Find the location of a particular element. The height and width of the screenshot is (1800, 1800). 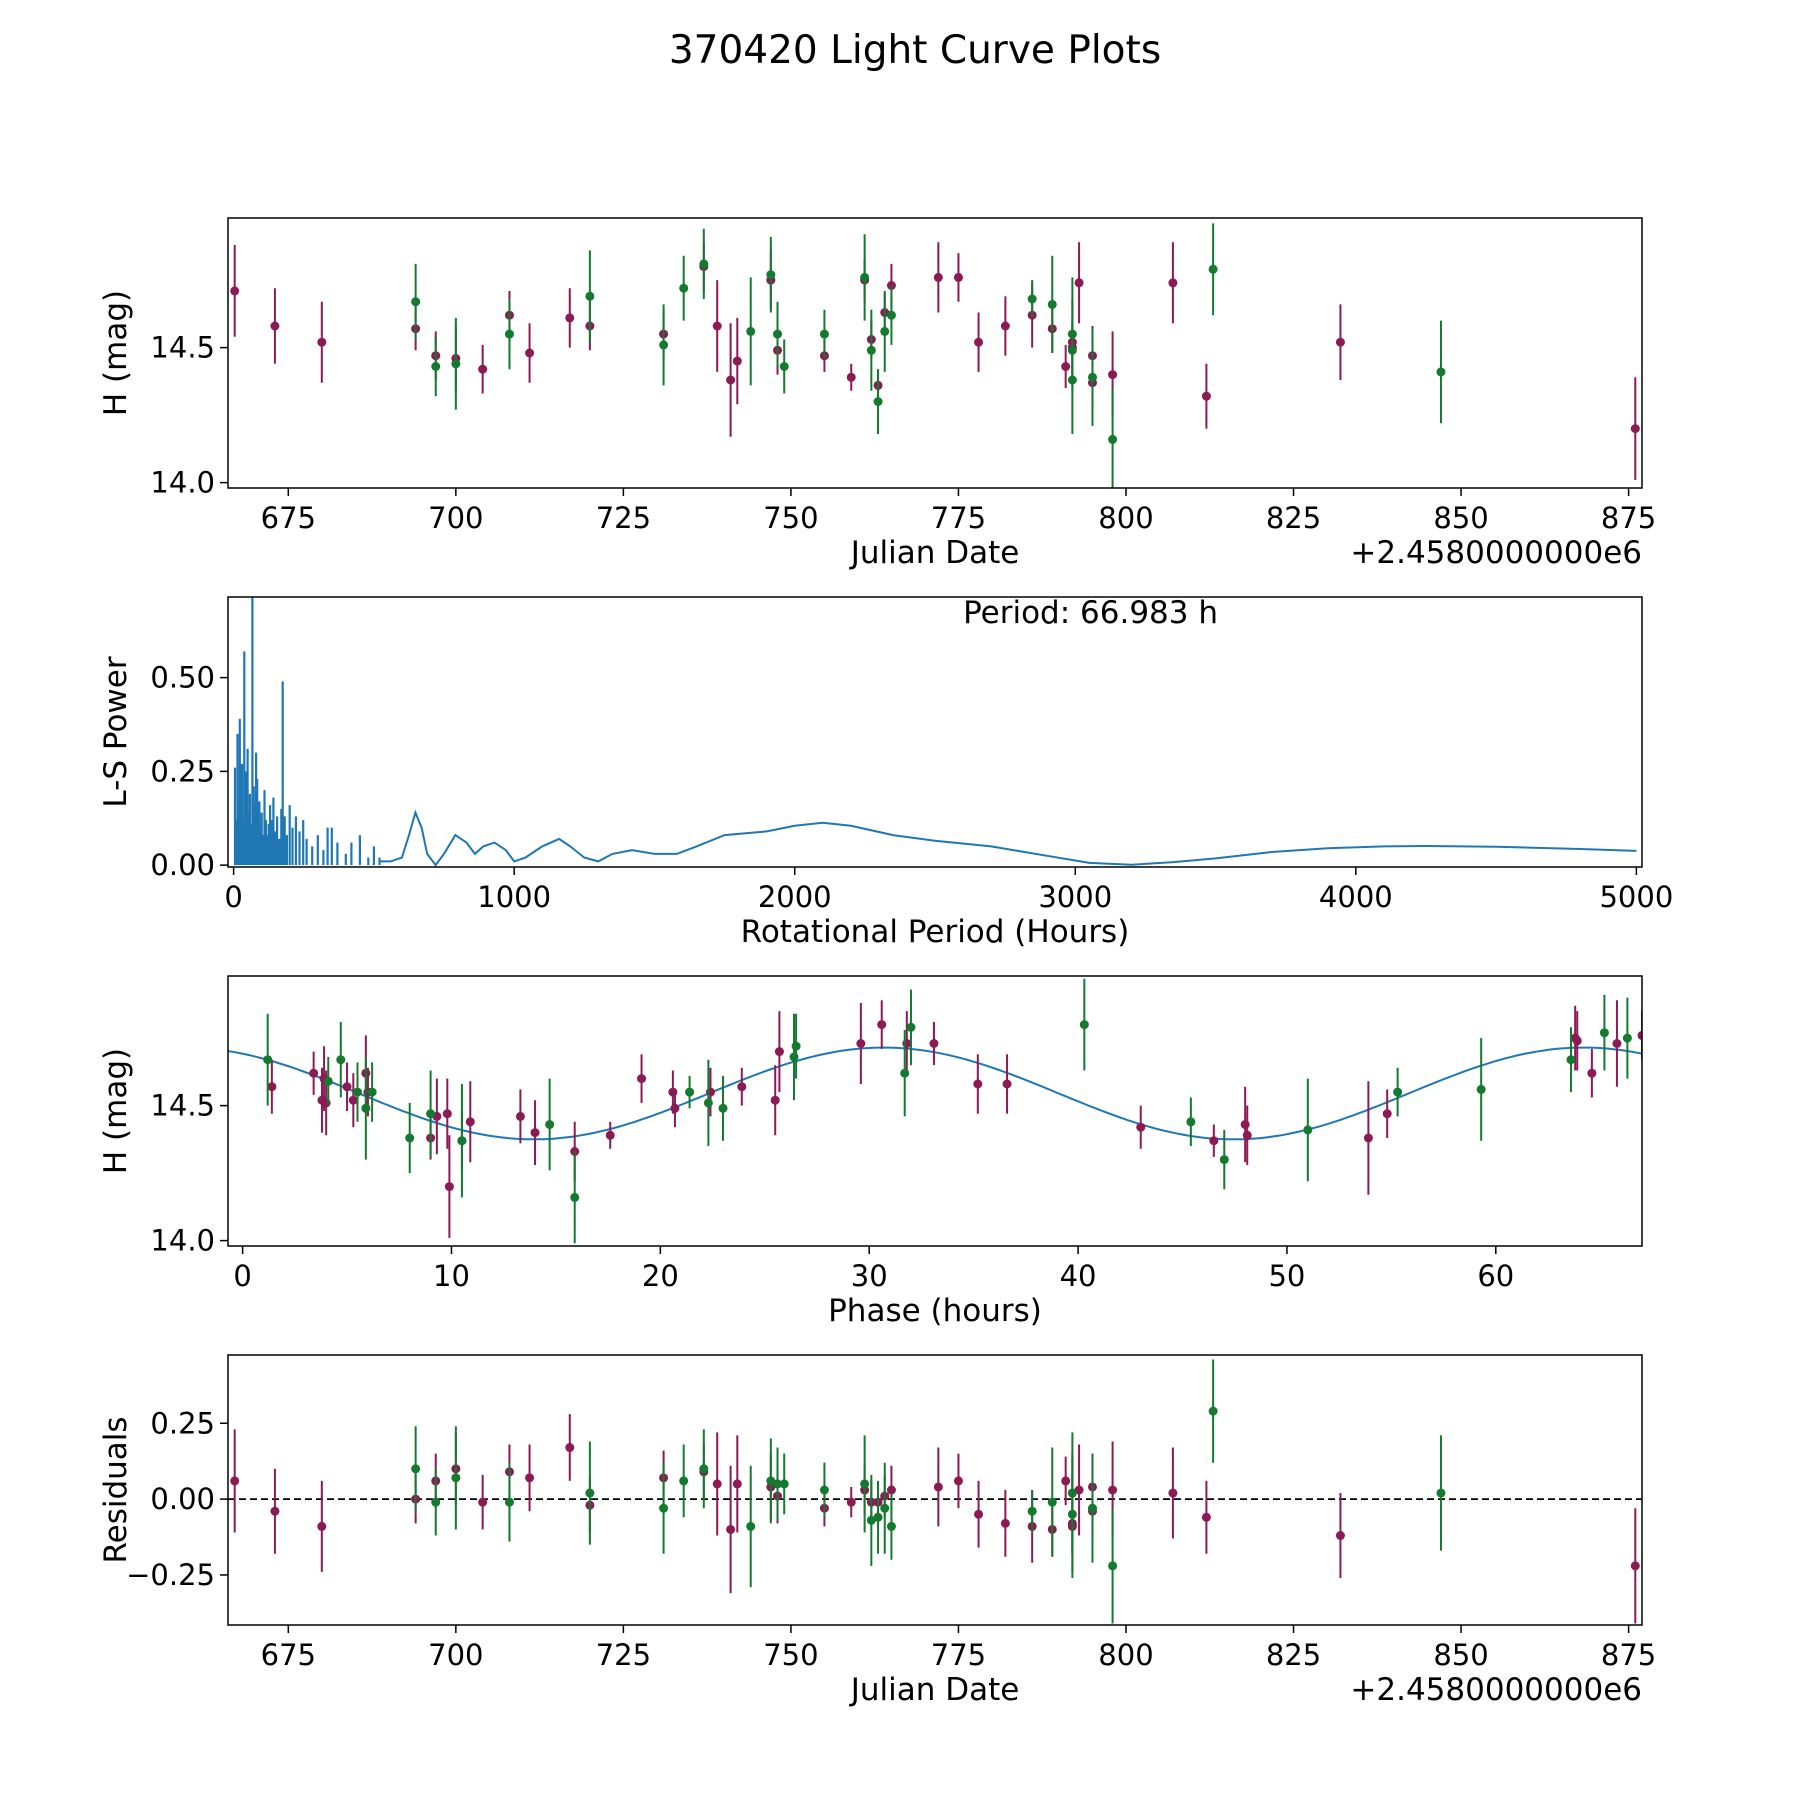

axes-frame is located at coordinates (935, 1490).